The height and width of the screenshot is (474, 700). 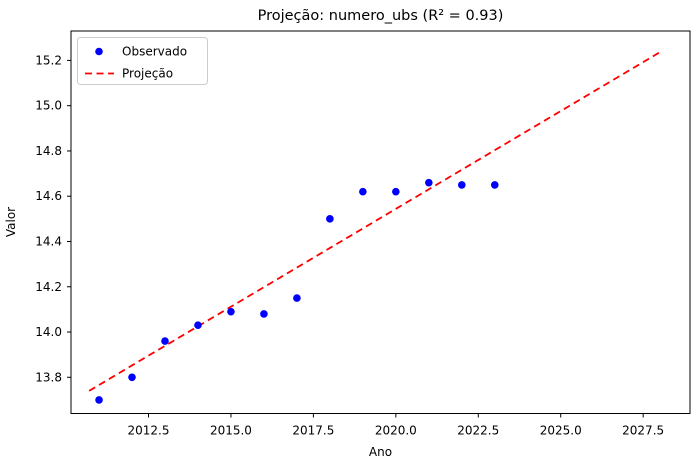 I want to click on x-tick-label: 2020.0, so click(x=396, y=431).